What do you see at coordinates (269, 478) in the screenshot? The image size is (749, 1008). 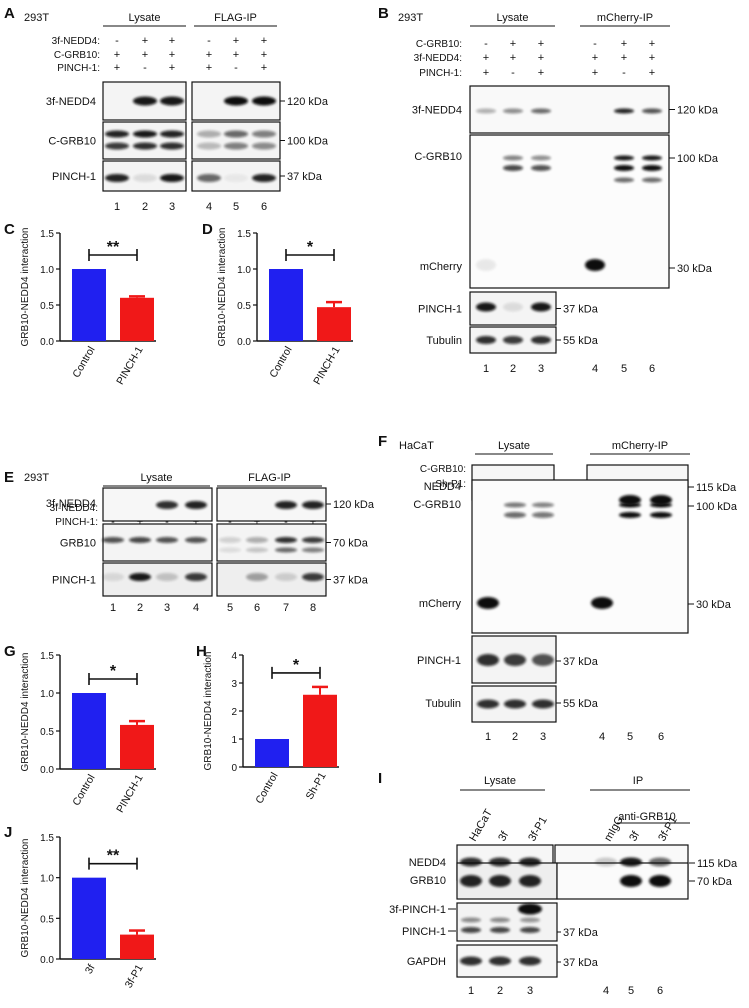 I see `group-header: FLAG-IP` at bounding box center [269, 478].